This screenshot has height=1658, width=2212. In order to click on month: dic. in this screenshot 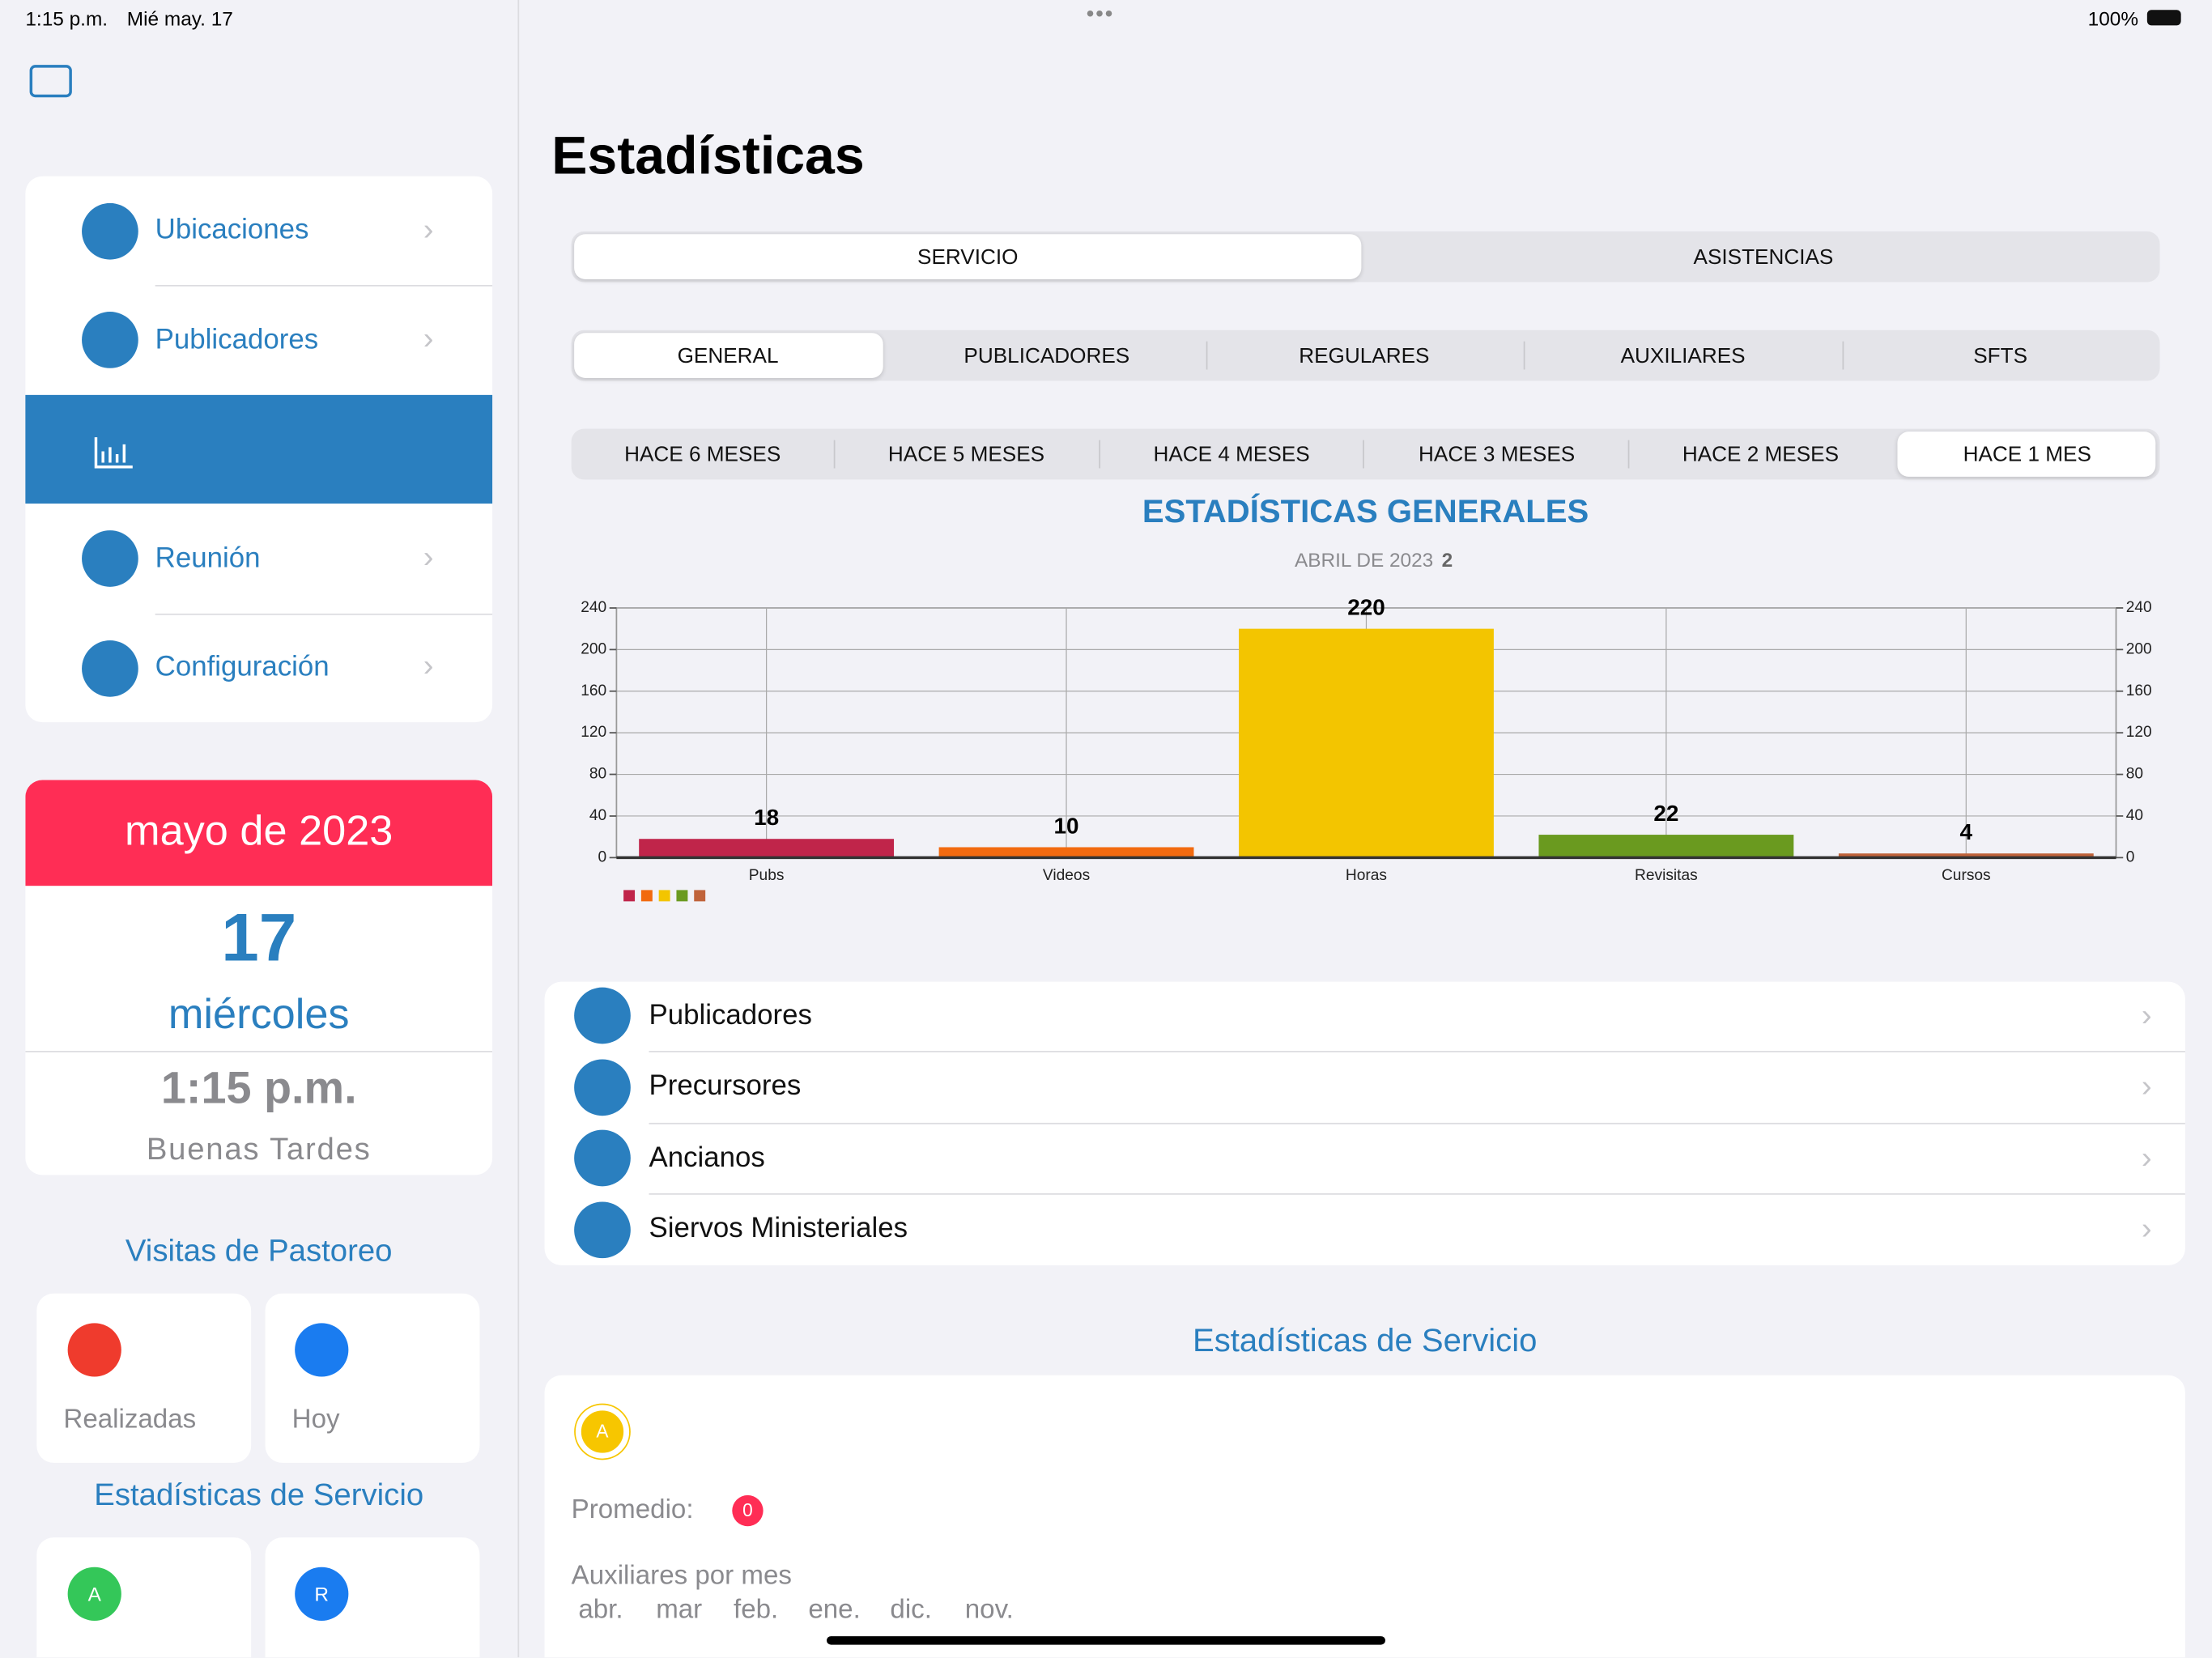, I will do `click(911, 1610)`.